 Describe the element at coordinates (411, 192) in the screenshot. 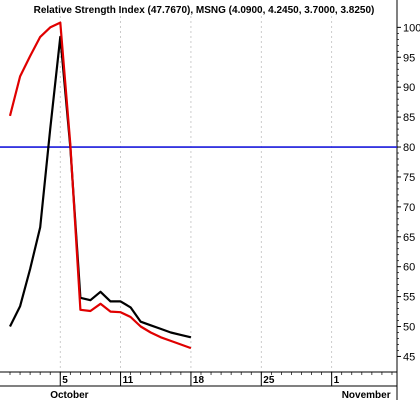

I see `y-axis-labels: 45 50 55 60 65 70 75 80 85 90 95 100` at that location.